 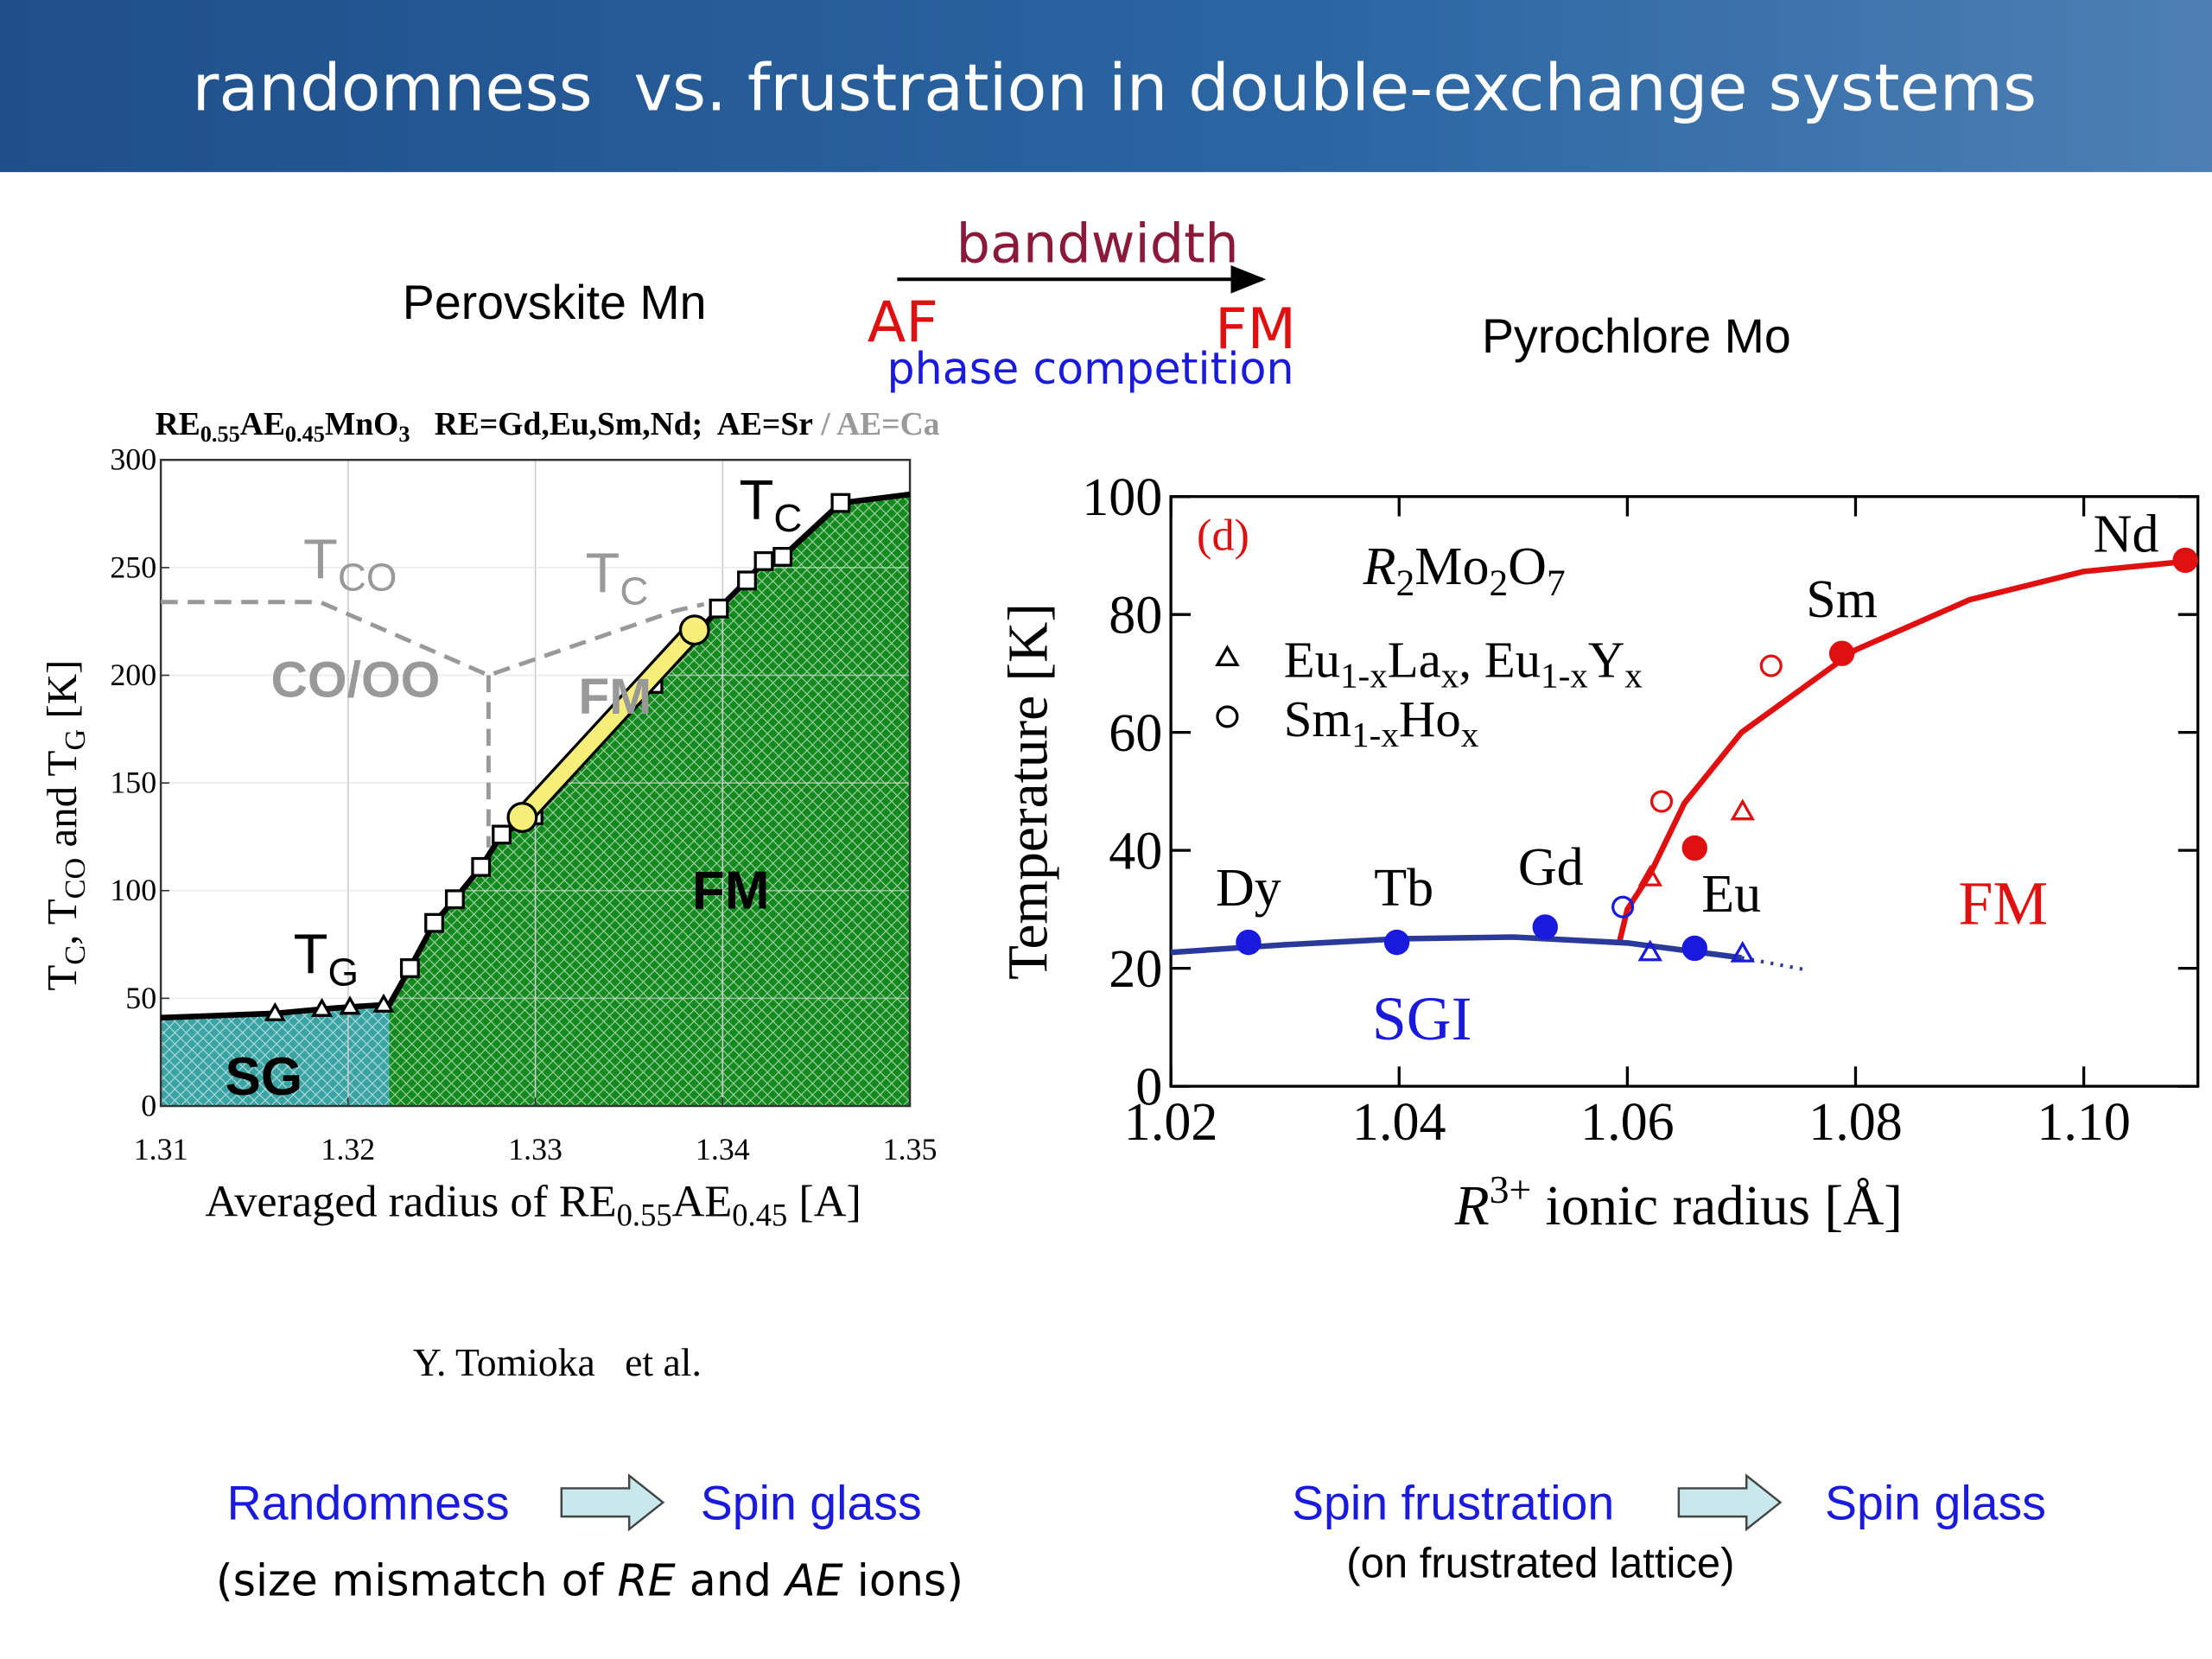 I want to click on y-tick-label: 60, so click(x=1135, y=733).